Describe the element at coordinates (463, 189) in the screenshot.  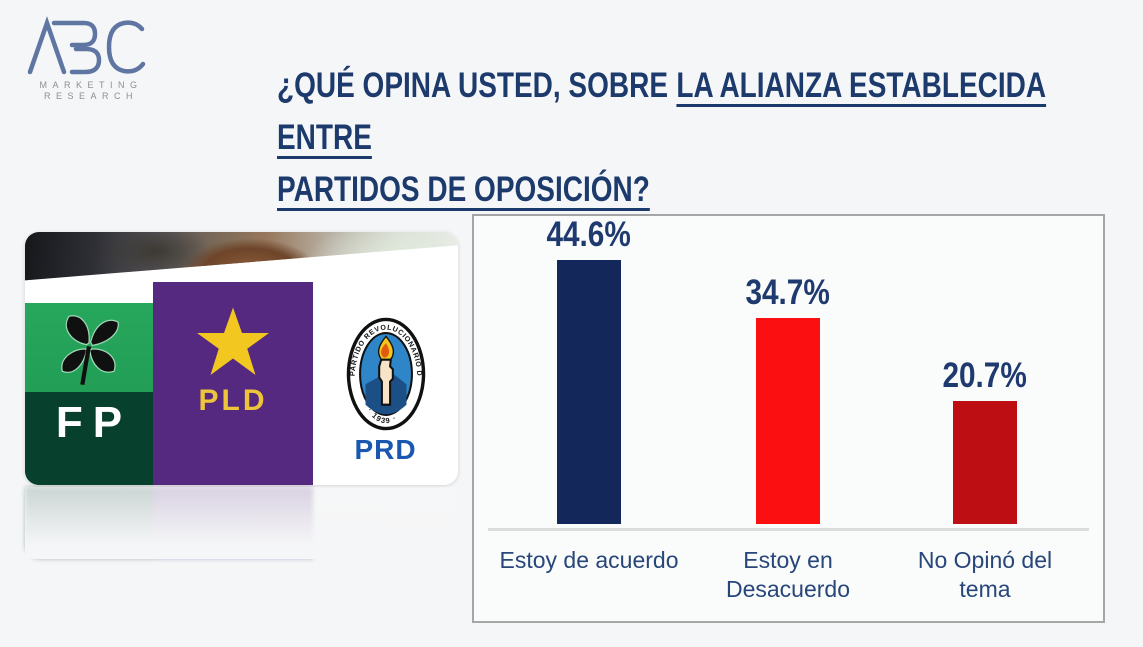
I see `title-part3-underlined: PARTIDOS DE OPOSICIÓN?` at that location.